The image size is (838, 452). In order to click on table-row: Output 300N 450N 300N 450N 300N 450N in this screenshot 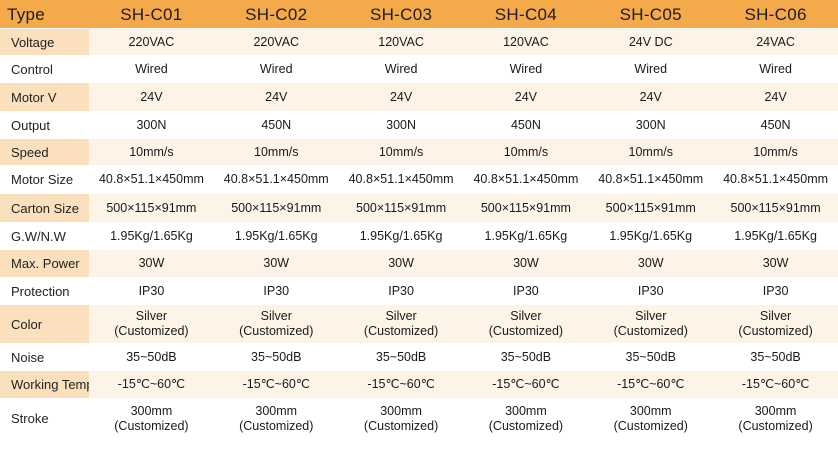, I will do `click(419, 125)`.